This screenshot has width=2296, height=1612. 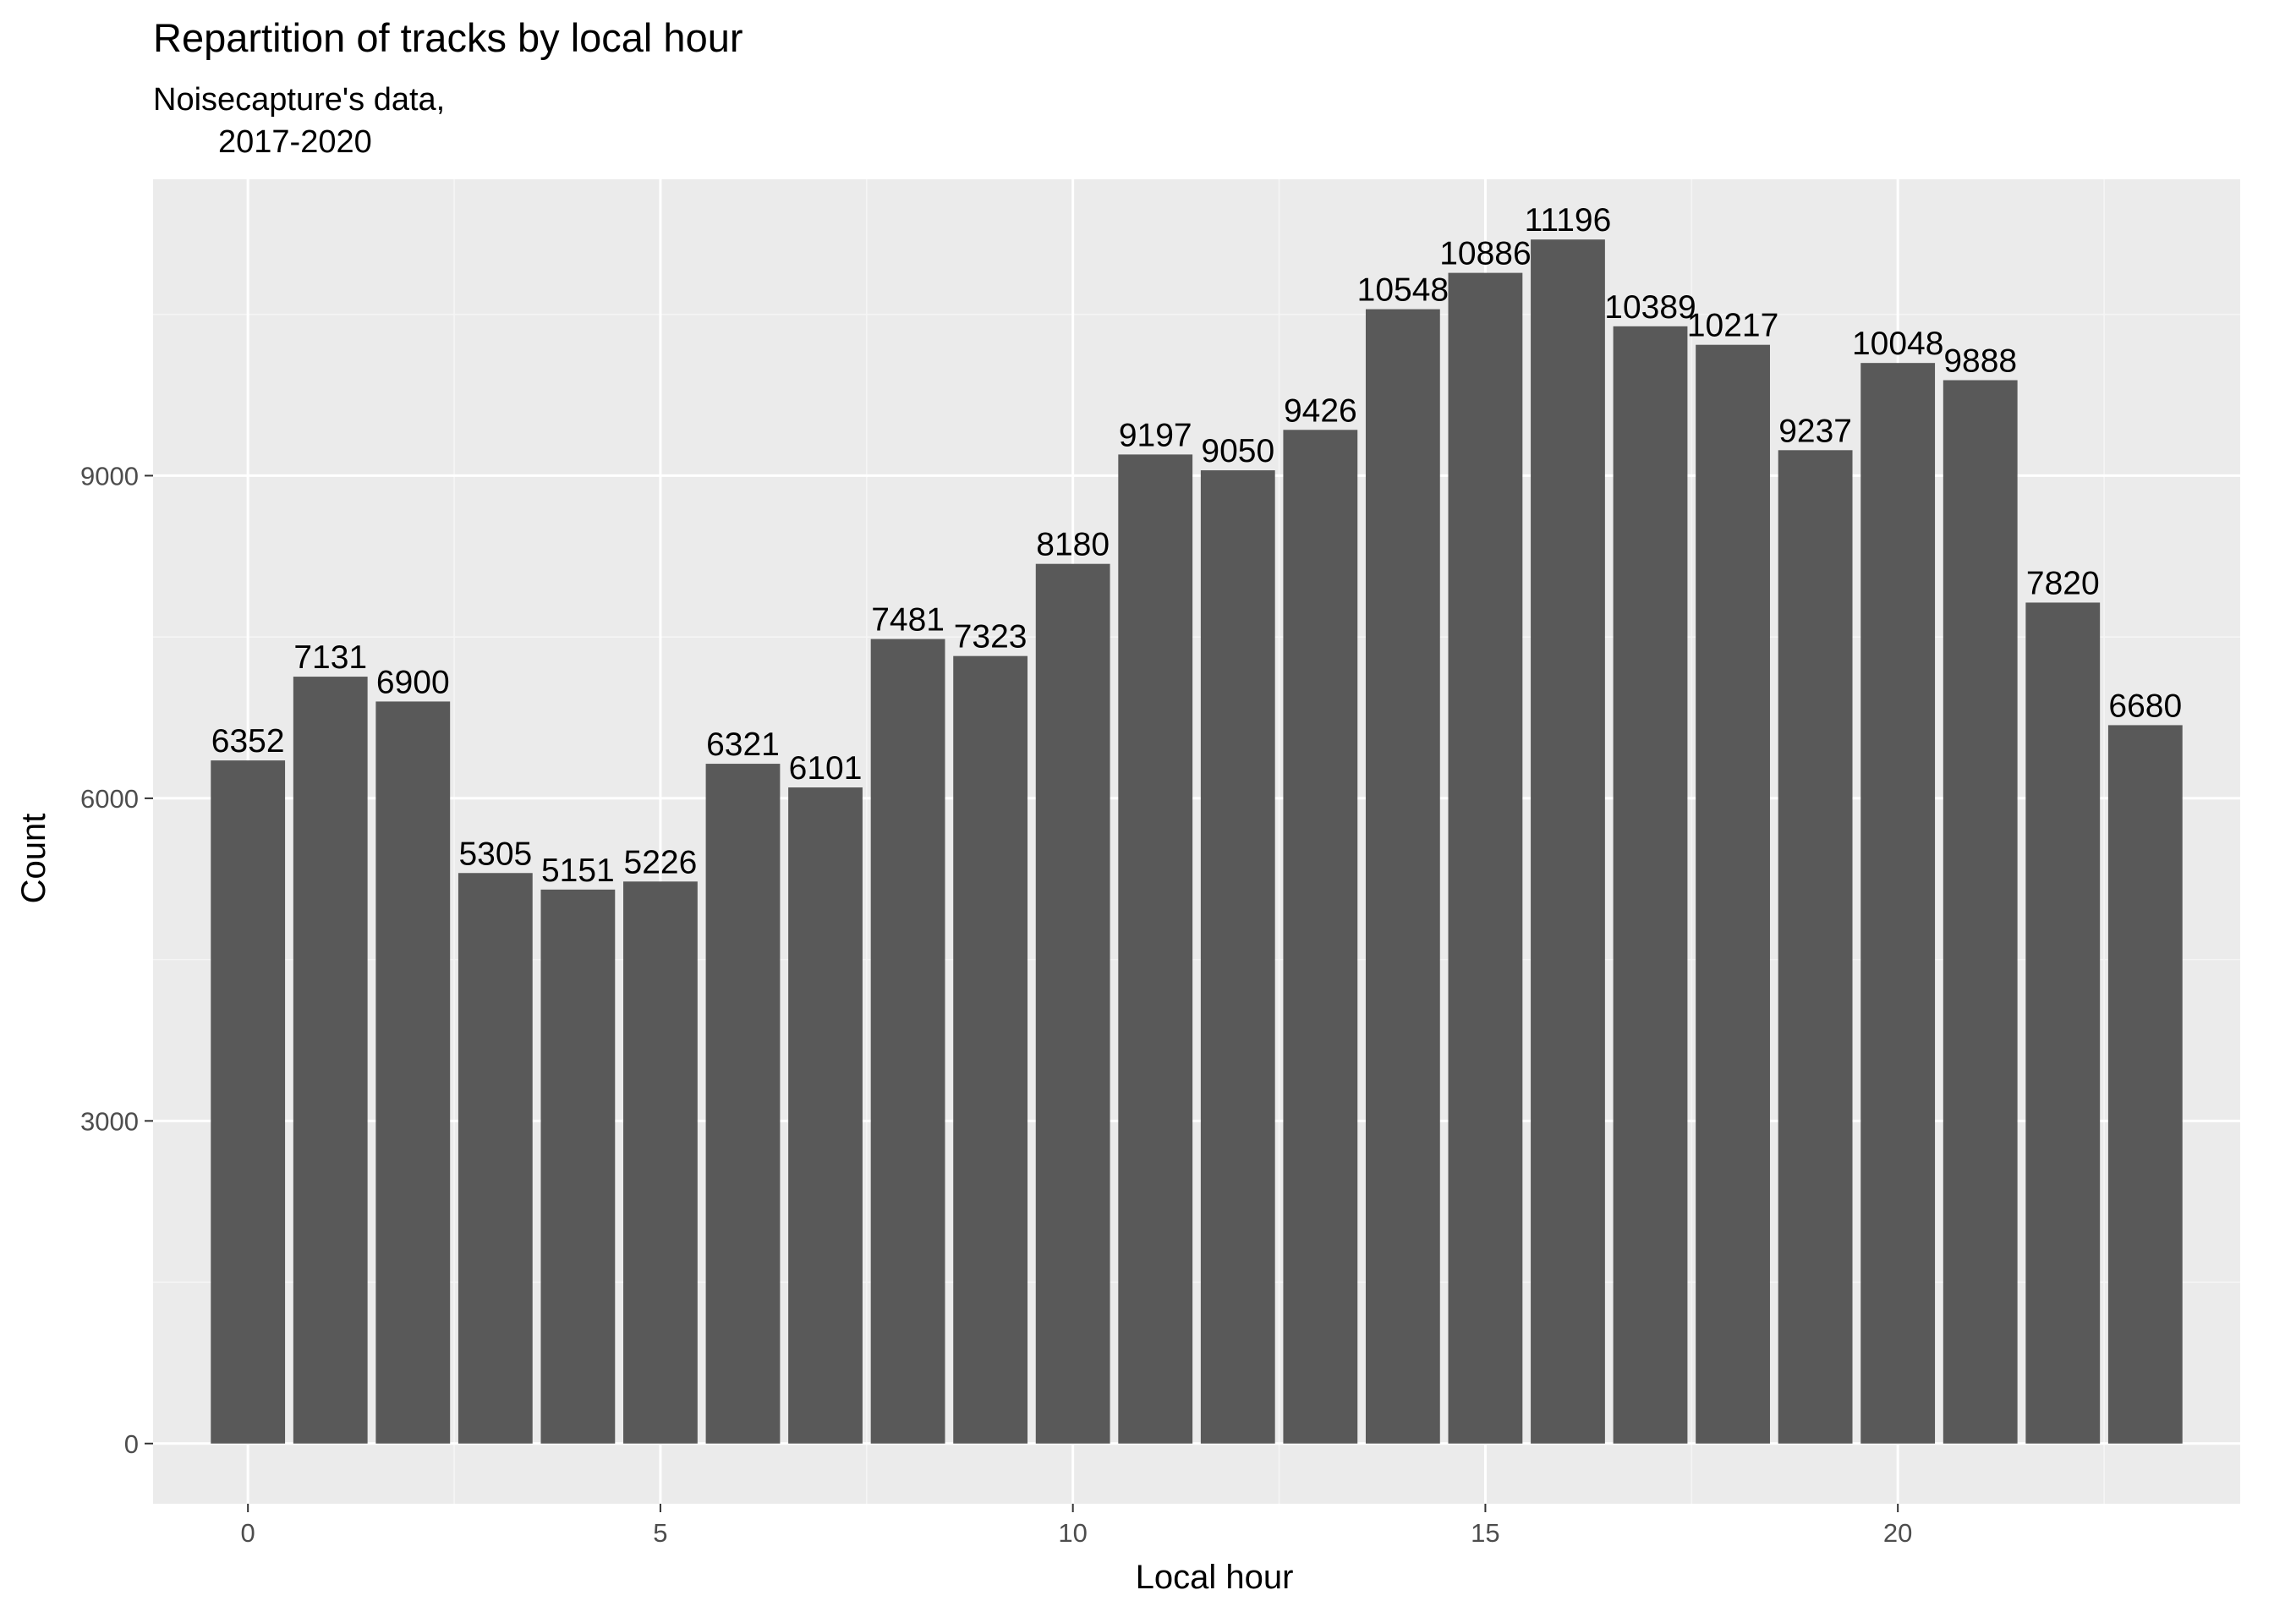 What do you see at coordinates (1732, 326) in the screenshot?
I see `data-label-hour-18: 10217` at bounding box center [1732, 326].